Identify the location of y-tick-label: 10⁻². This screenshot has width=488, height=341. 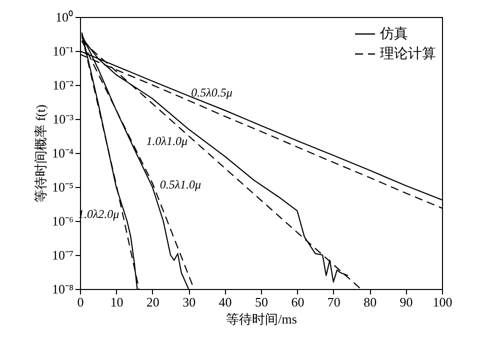
(63, 85).